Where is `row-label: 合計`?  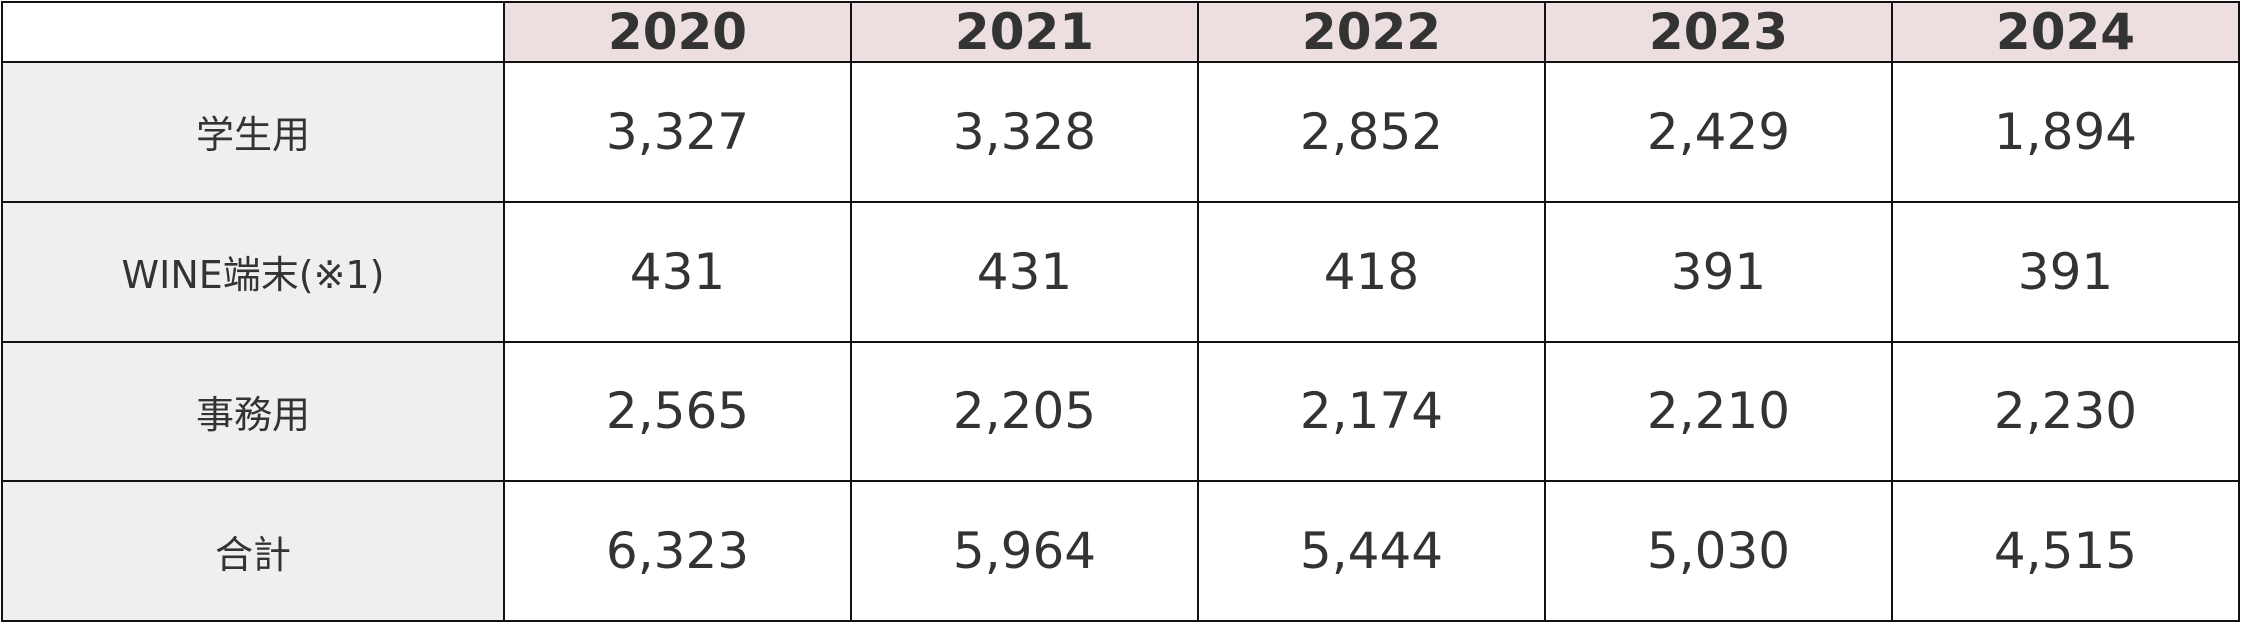
row-label: 合計 is located at coordinates (253, 551).